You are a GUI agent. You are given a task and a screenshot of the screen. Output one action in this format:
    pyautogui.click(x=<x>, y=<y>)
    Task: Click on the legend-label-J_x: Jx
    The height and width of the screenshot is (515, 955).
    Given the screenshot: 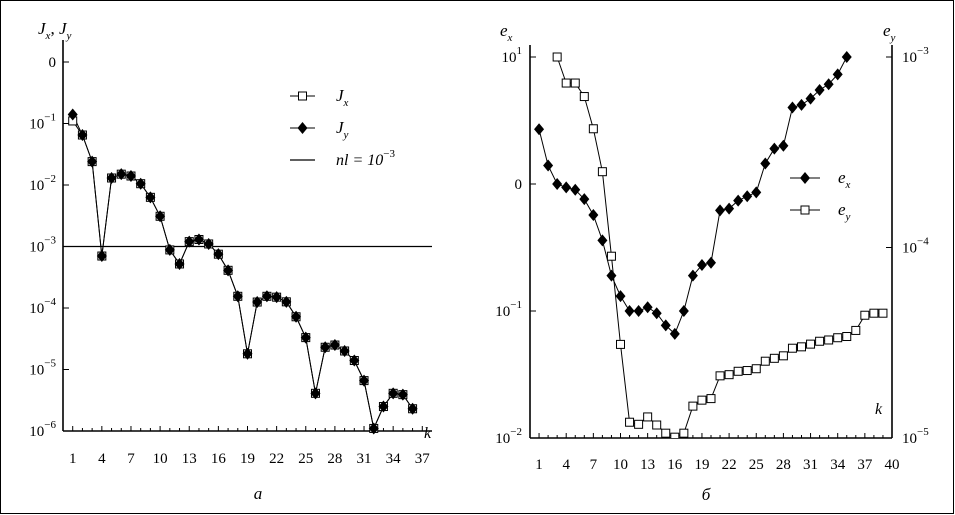 What is the action you would take?
    pyautogui.click(x=342, y=97)
    